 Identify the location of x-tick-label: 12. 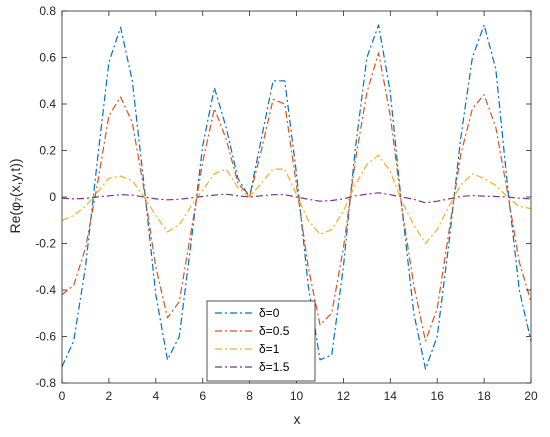
(344, 396).